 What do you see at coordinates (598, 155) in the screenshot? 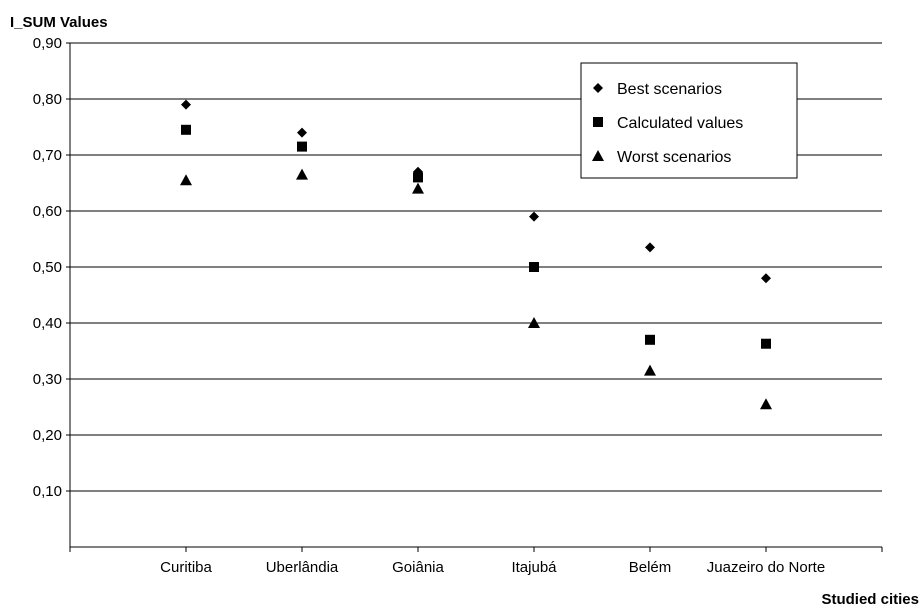
I see `legend-triangle-icon` at bounding box center [598, 155].